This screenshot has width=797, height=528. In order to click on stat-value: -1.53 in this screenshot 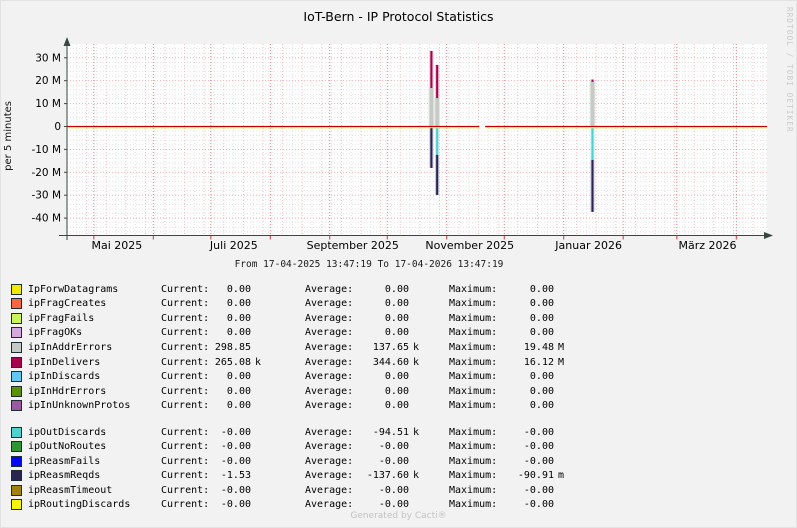, I will do `click(235, 476)`.